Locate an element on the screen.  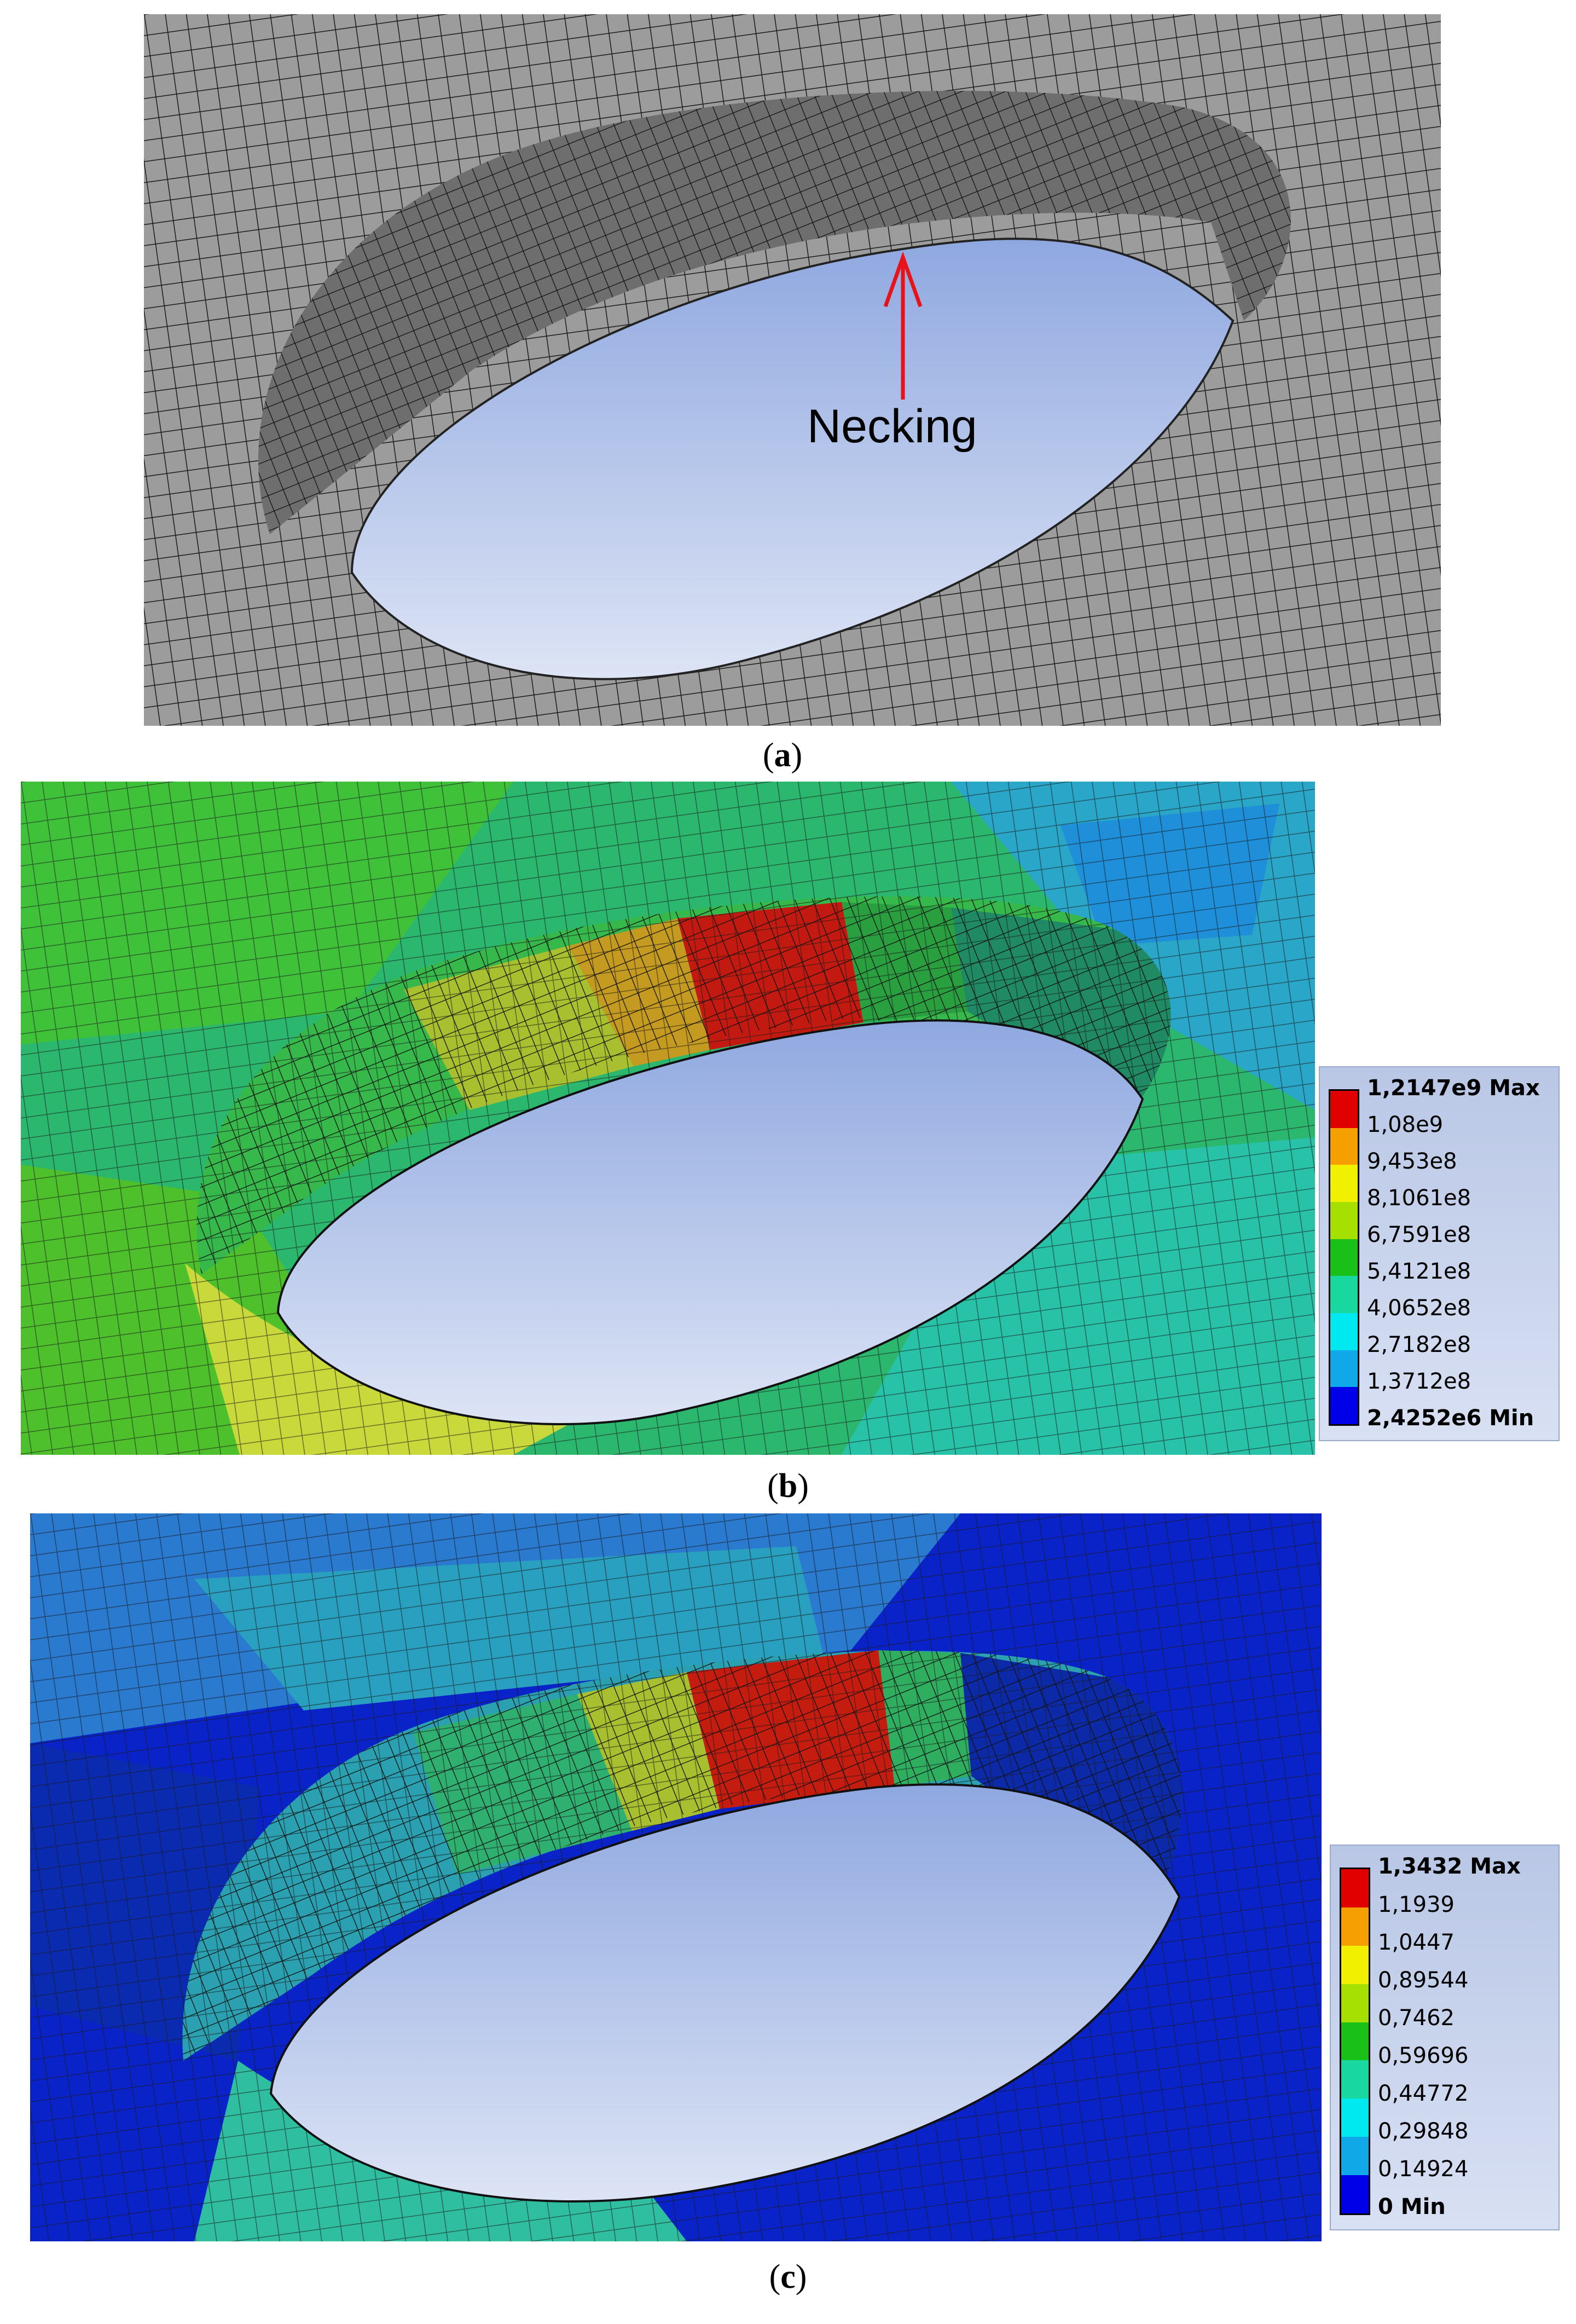
legend-b-min: 2,4252e6 Min is located at coordinates (1450, 1418).